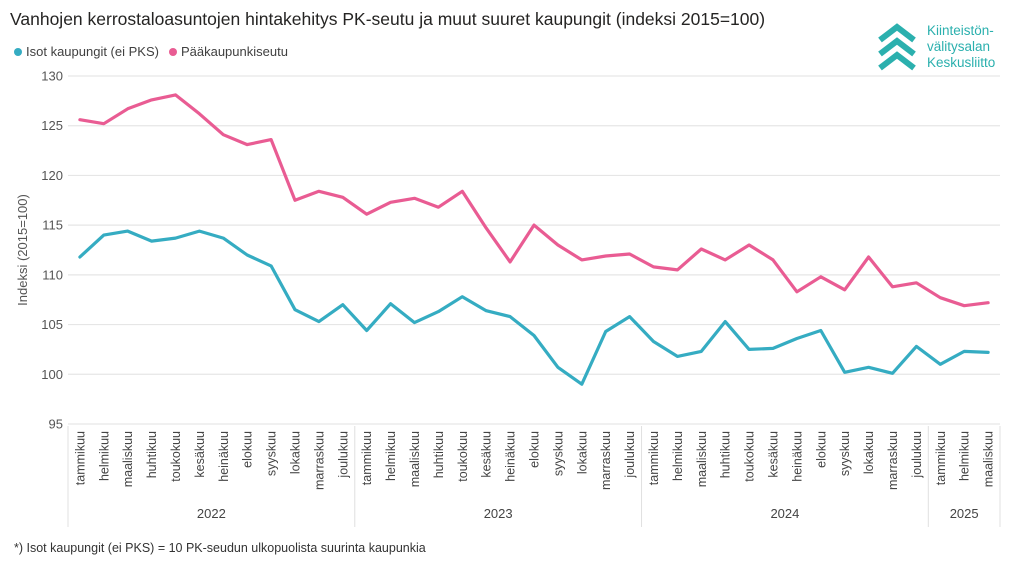 Image resolution: width=1024 pixels, height=563 pixels. Describe the element at coordinates (959, 46) in the screenshot. I see `logo-text-line-2: välitysalan` at that location.